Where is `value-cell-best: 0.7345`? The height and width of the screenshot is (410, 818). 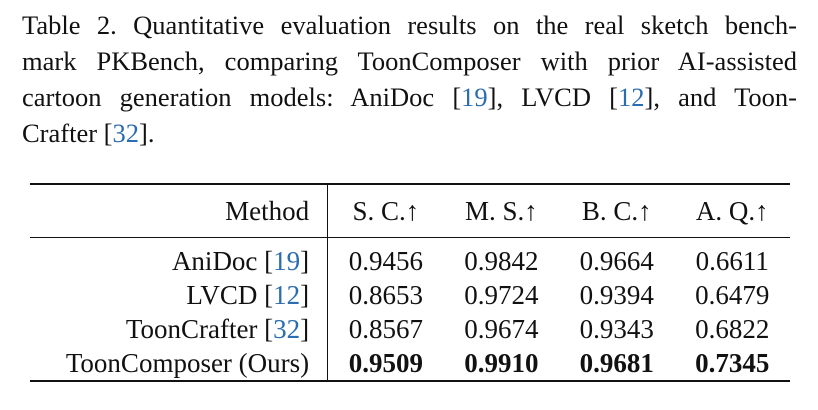 value-cell-best: 0.7345 is located at coordinates (732, 363).